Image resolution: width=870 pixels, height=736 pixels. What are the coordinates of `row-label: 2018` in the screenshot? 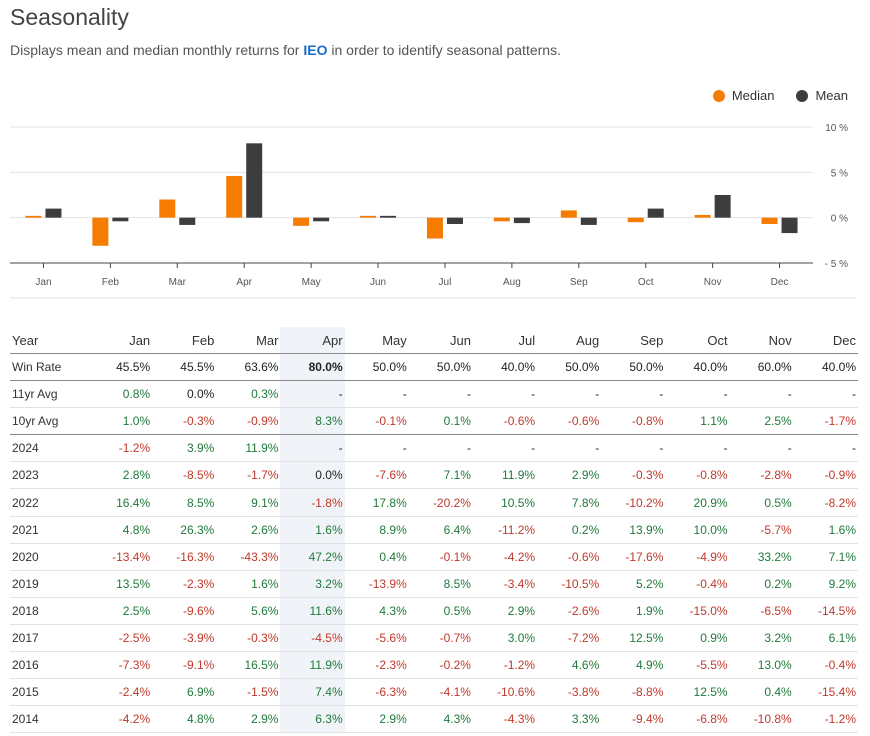 It's located at (49, 611).